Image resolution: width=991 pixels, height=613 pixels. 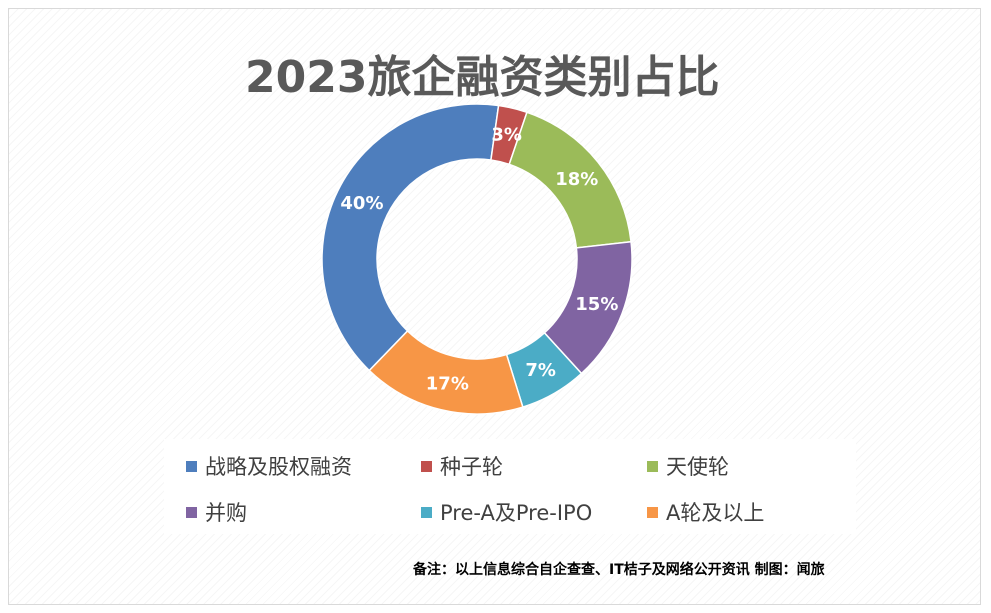 I want to click on footnote: 备注：以上信息综合自企查查、IT桔子及网络公开资讯 制图：闻旅, so click(x=619, y=570).